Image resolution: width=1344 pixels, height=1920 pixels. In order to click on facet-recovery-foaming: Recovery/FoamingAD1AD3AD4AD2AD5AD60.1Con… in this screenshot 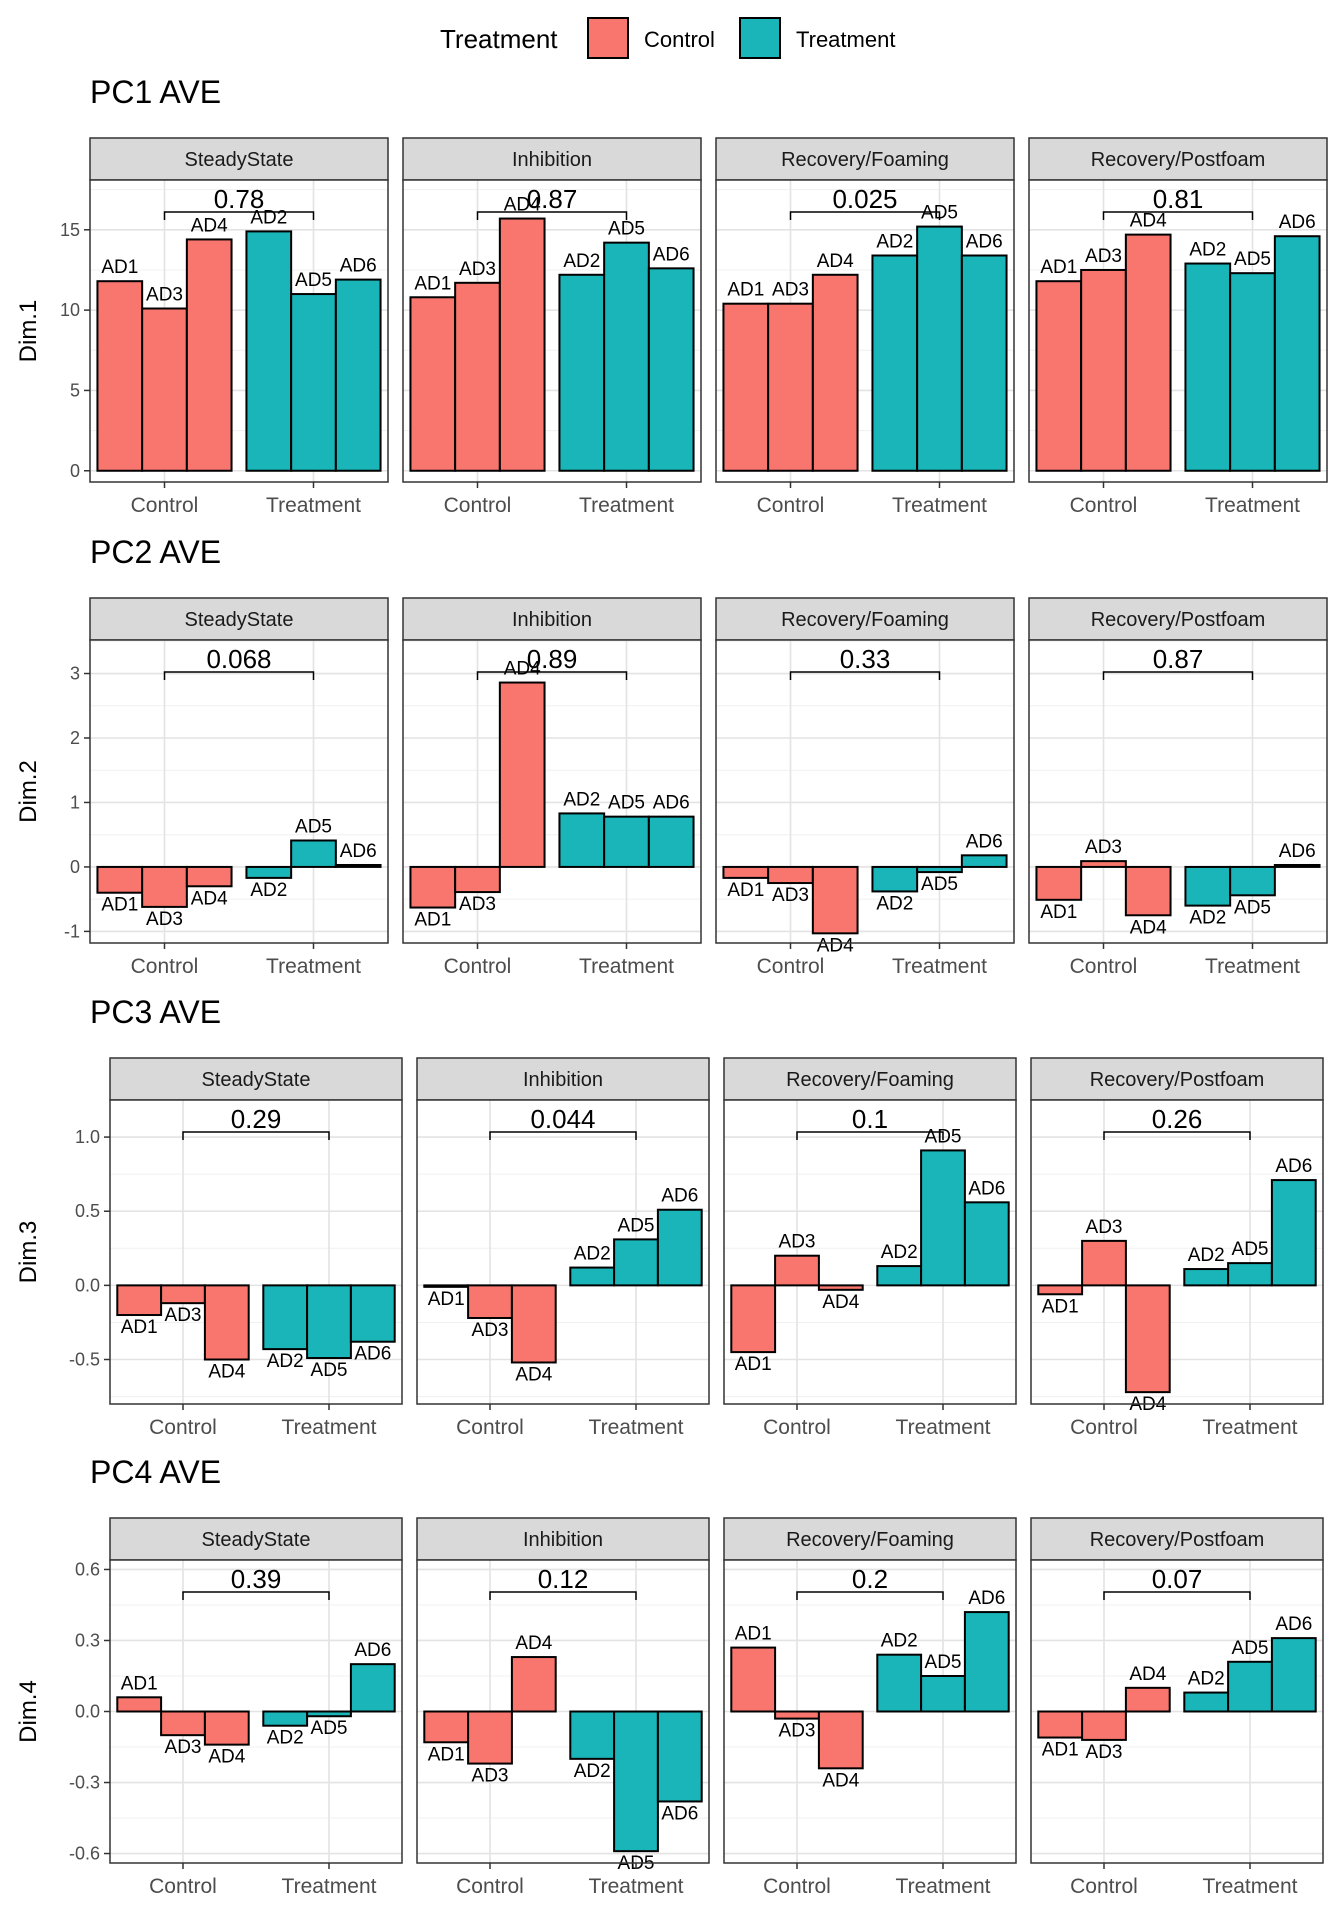, I will do `click(870, 1248)`.